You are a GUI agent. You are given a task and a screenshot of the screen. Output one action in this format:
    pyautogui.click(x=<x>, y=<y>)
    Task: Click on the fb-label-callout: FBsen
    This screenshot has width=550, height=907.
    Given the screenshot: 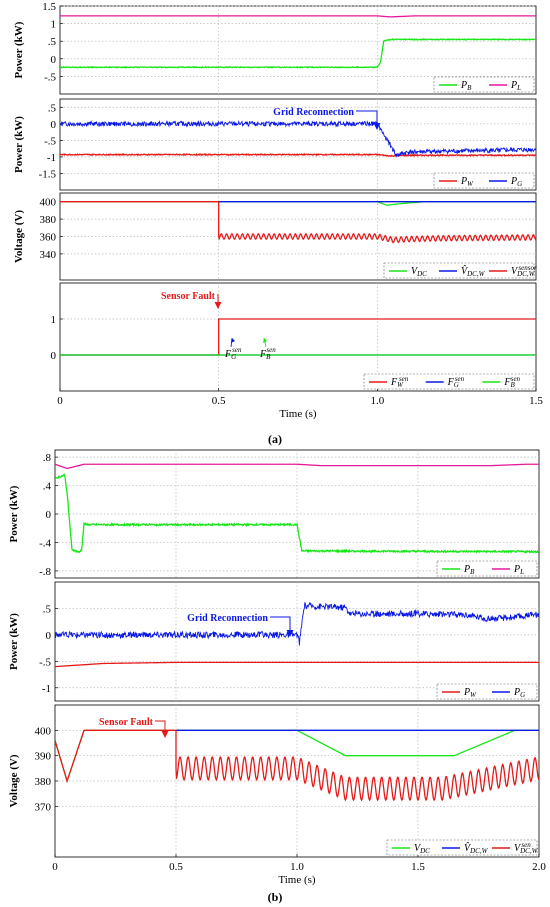 What is the action you would take?
    pyautogui.click(x=267, y=349)
    